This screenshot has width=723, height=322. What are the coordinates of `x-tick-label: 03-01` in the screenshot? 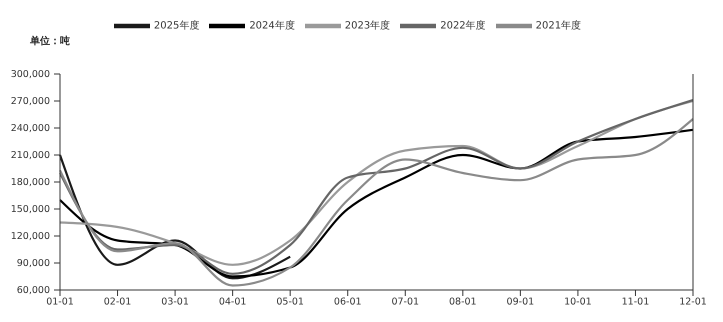 It's located at (175, 302).